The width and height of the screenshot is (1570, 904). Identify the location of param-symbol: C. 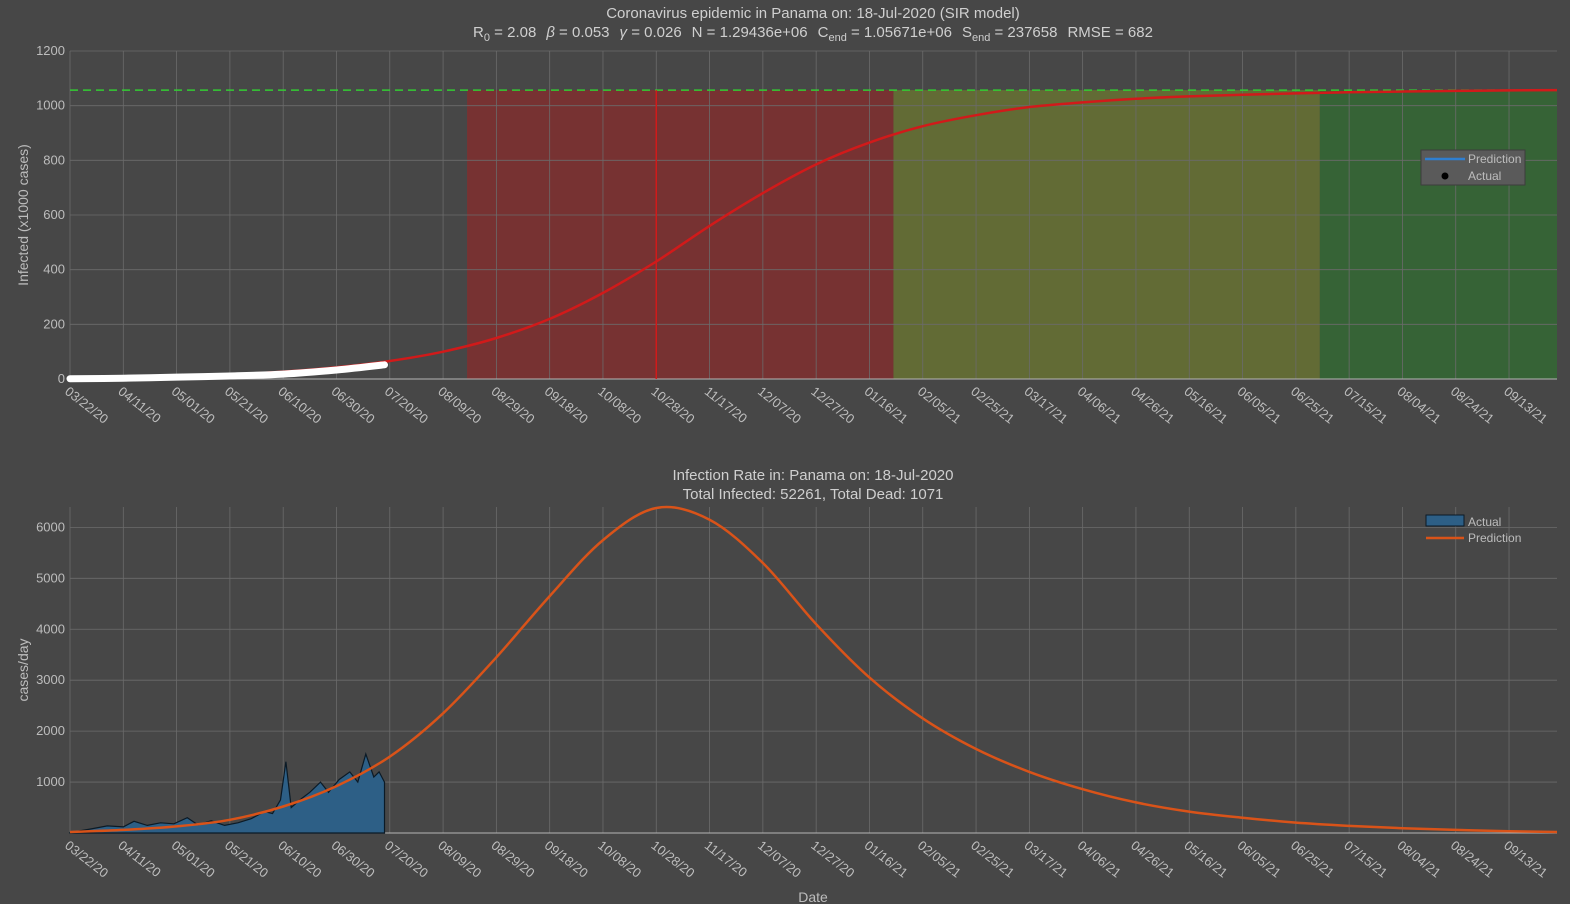
(823, 32).